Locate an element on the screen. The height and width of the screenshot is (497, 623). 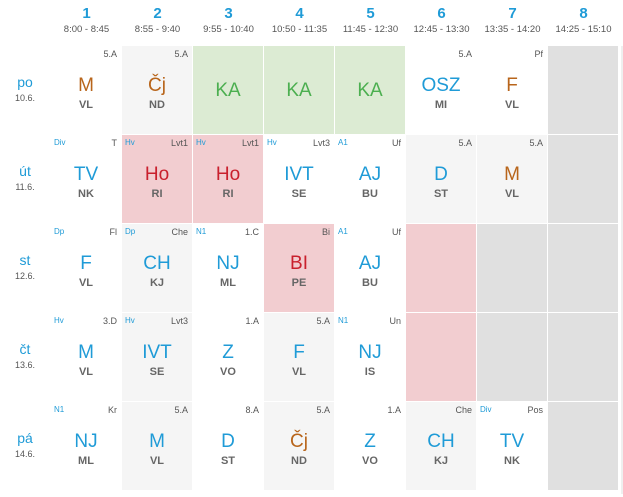
period-header-1: 1 8:00 - 8:45 is located at coordinates (86, 23).